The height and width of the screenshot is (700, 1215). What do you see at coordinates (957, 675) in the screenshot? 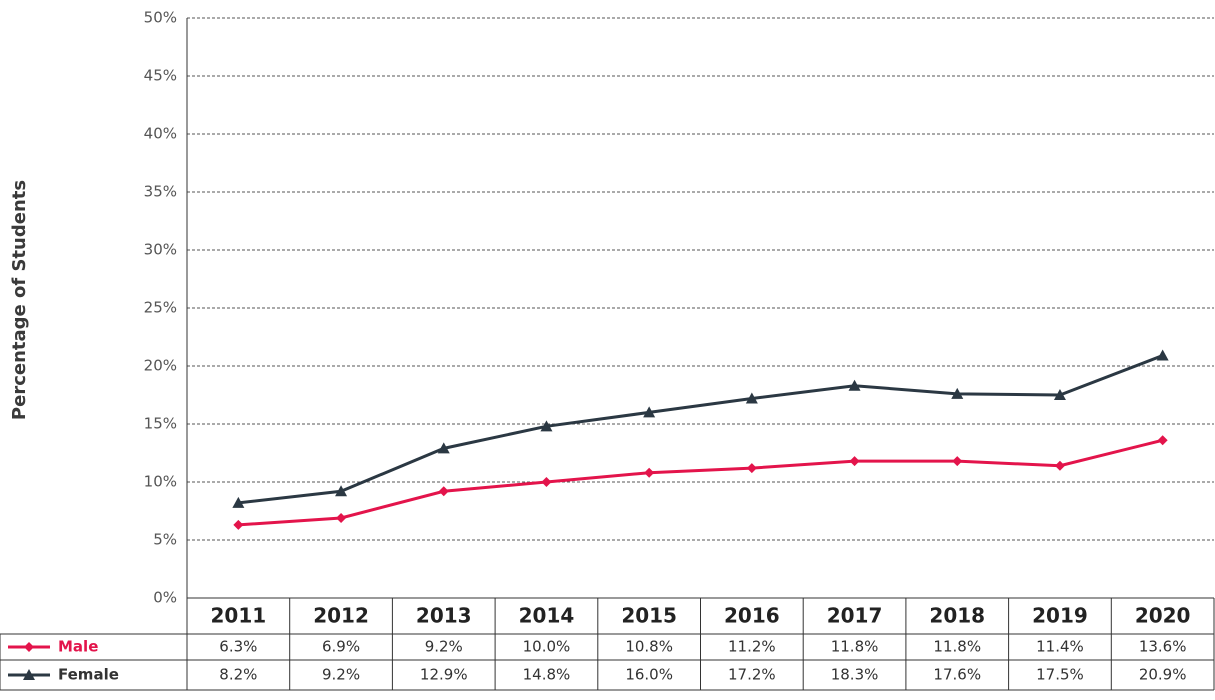
I see `table-cell: 17.6%` at bounding box center [957, 675].